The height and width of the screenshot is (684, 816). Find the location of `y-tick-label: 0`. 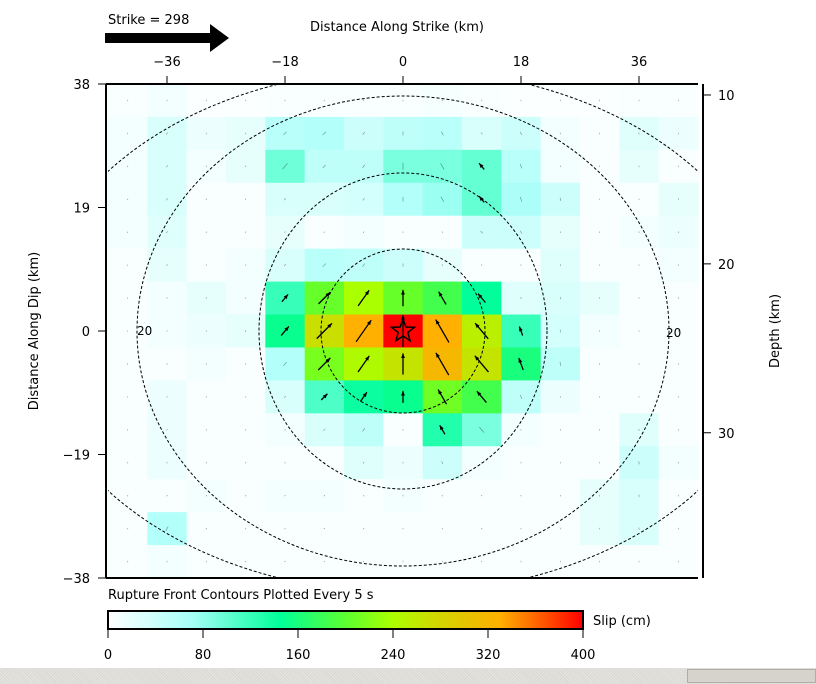

y-tick-label: 0 is located at coordinates (86, 332).